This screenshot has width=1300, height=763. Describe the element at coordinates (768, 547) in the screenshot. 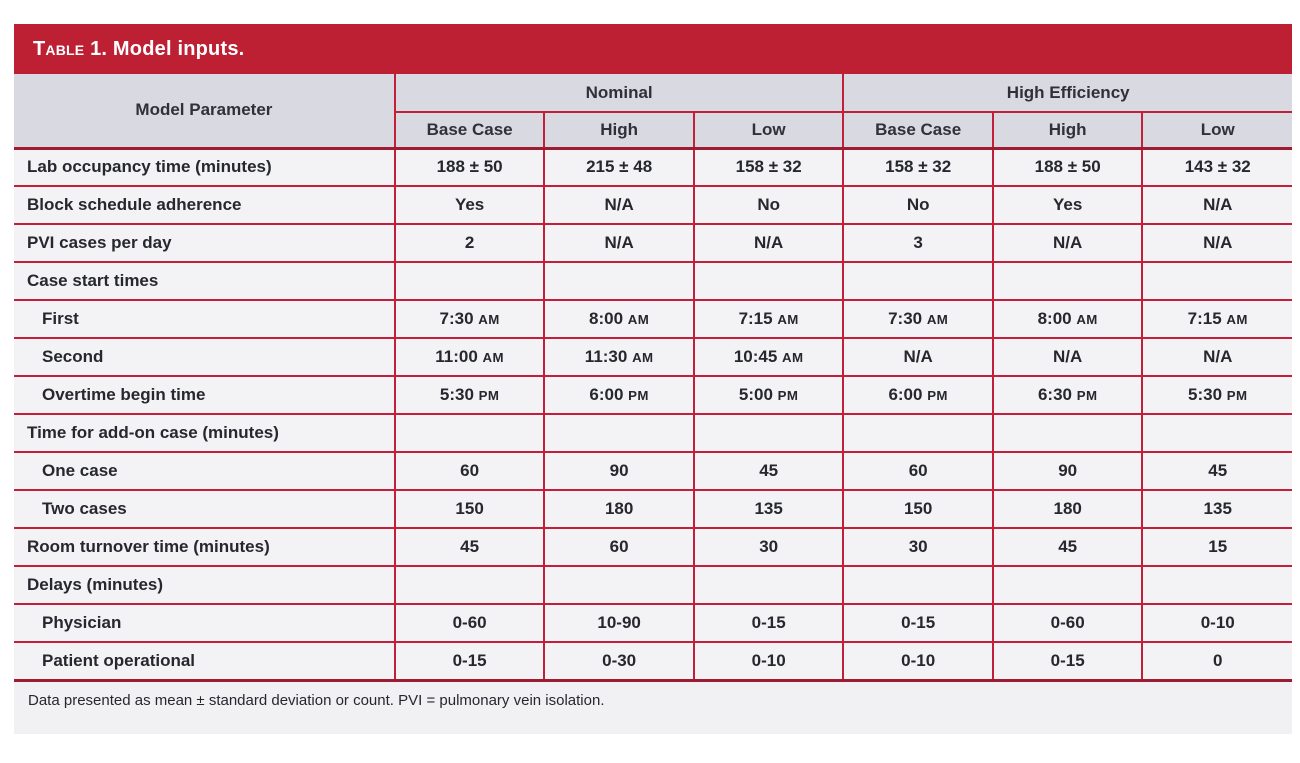

I see `cell-value: 30` at that location.